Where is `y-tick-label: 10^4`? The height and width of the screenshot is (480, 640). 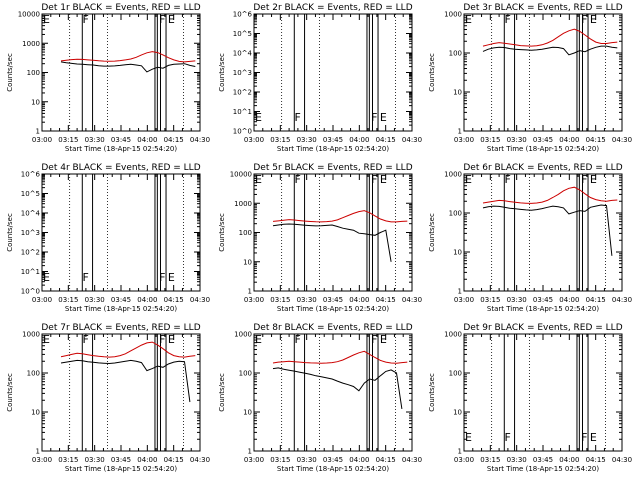
y-tick-label: 10^4 is located at coordinates (31, 214).